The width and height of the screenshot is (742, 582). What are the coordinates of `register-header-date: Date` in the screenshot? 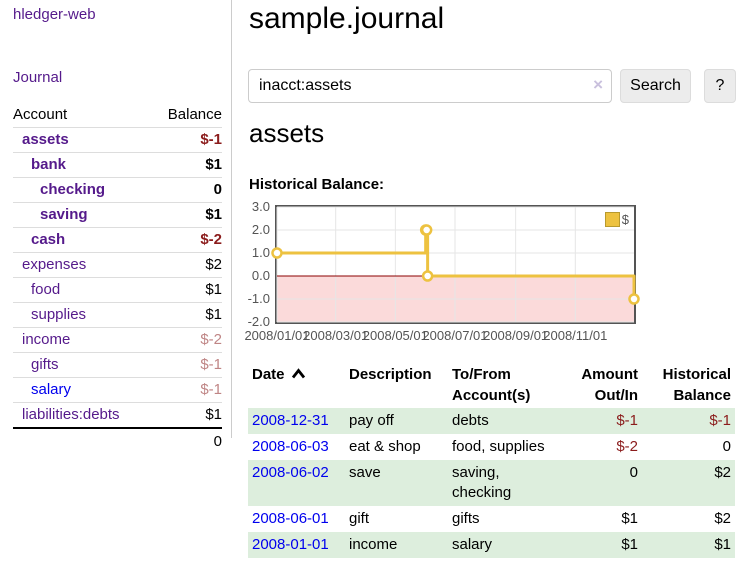 It's located at (296, 385).